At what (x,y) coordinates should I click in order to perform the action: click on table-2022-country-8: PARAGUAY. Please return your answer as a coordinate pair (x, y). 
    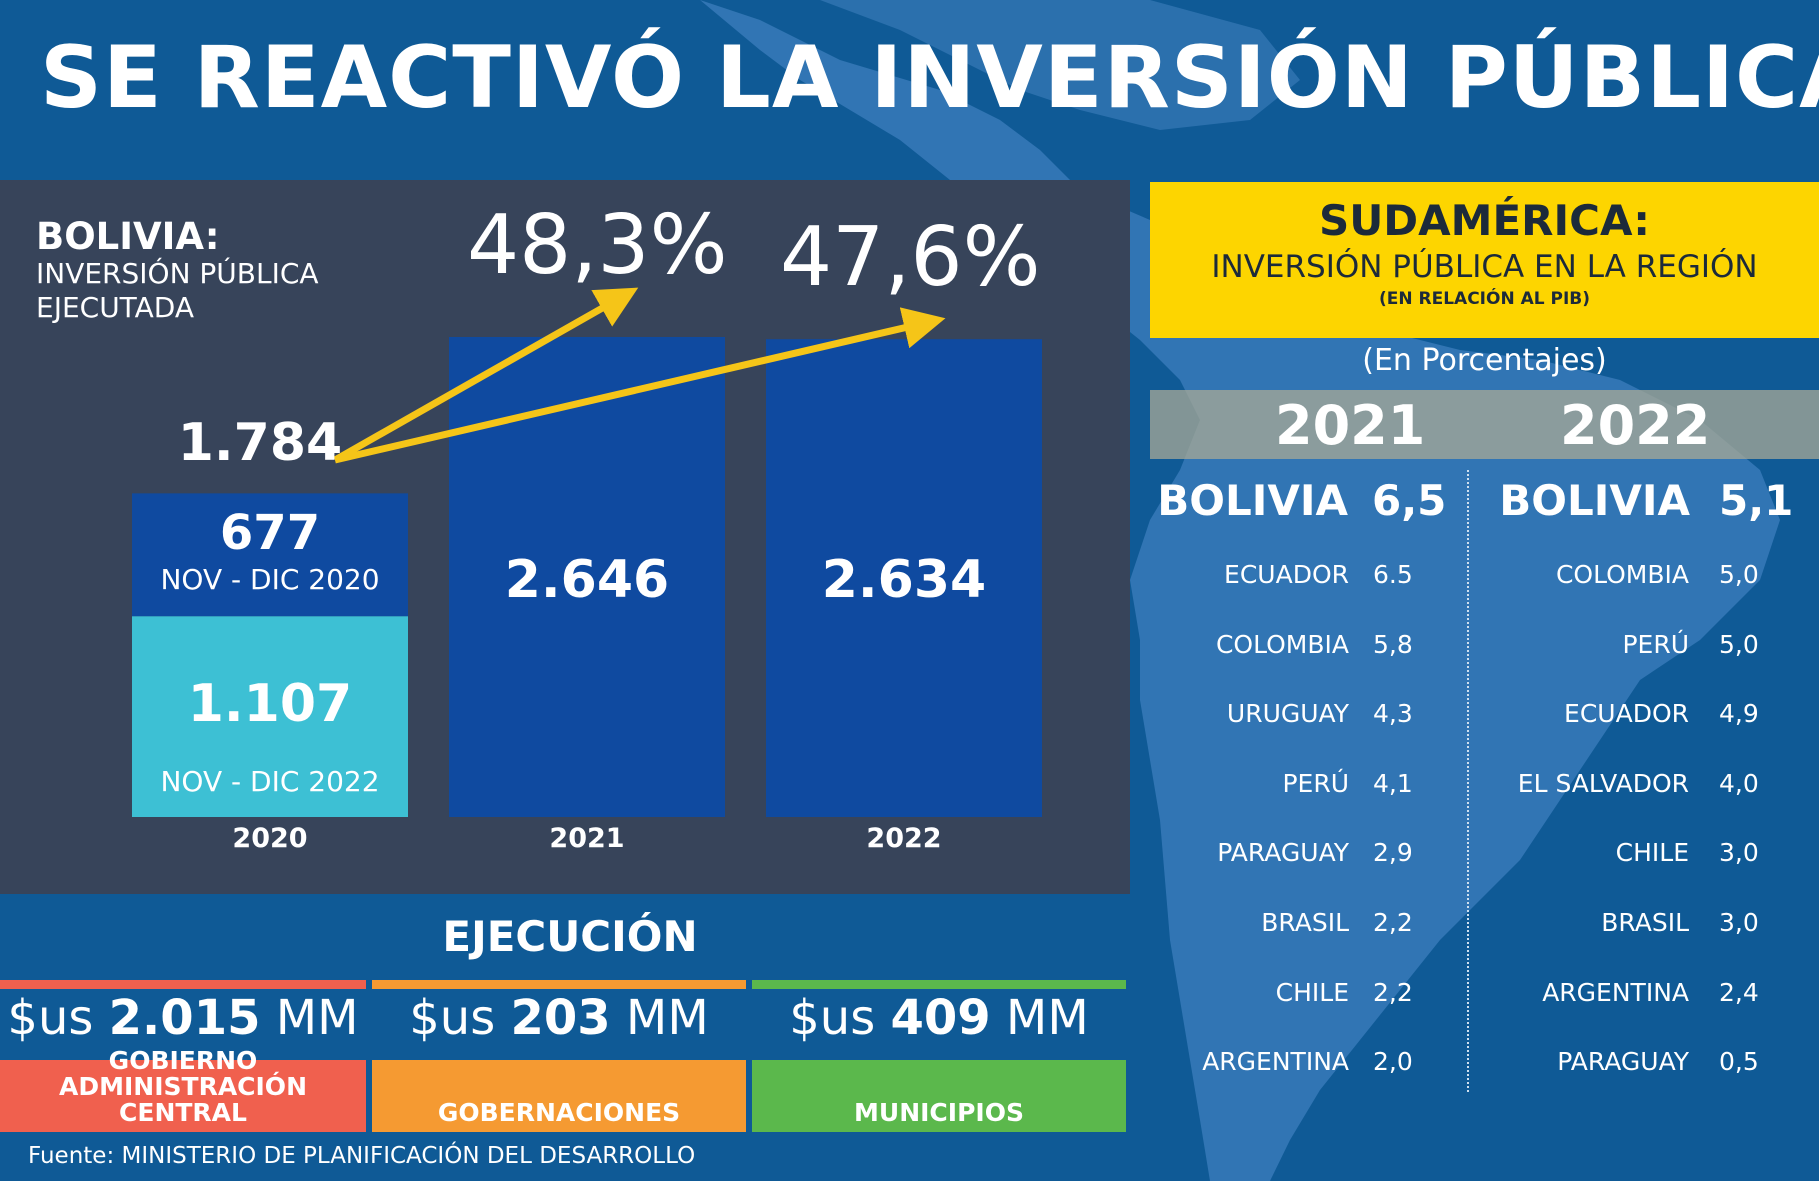
    Looking at the image, I should click on (1623, 1062).